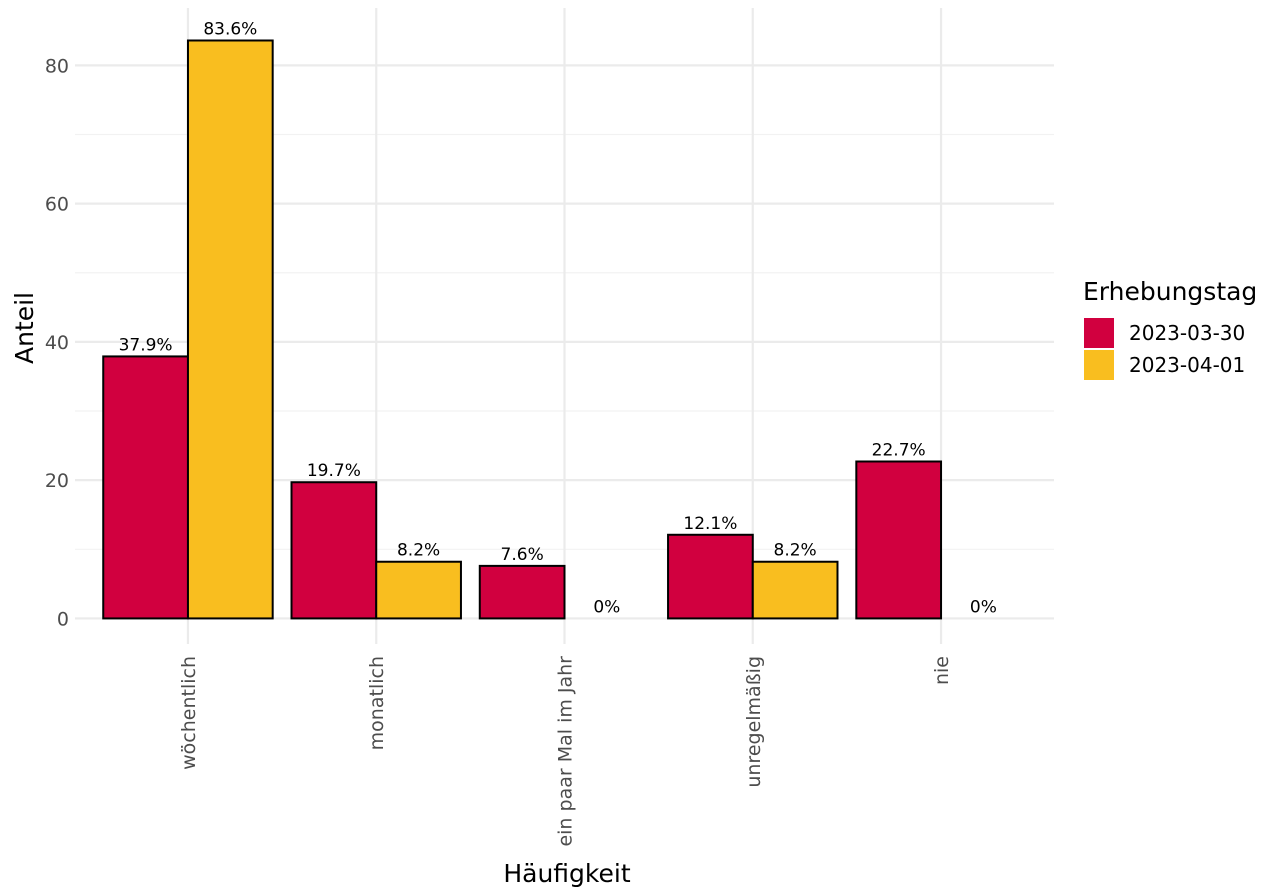  What do you see at coordinates (754, 722) in the screenshot?
I see `x-tick-label: unregelmäßig` at bounding box center [754, 722].